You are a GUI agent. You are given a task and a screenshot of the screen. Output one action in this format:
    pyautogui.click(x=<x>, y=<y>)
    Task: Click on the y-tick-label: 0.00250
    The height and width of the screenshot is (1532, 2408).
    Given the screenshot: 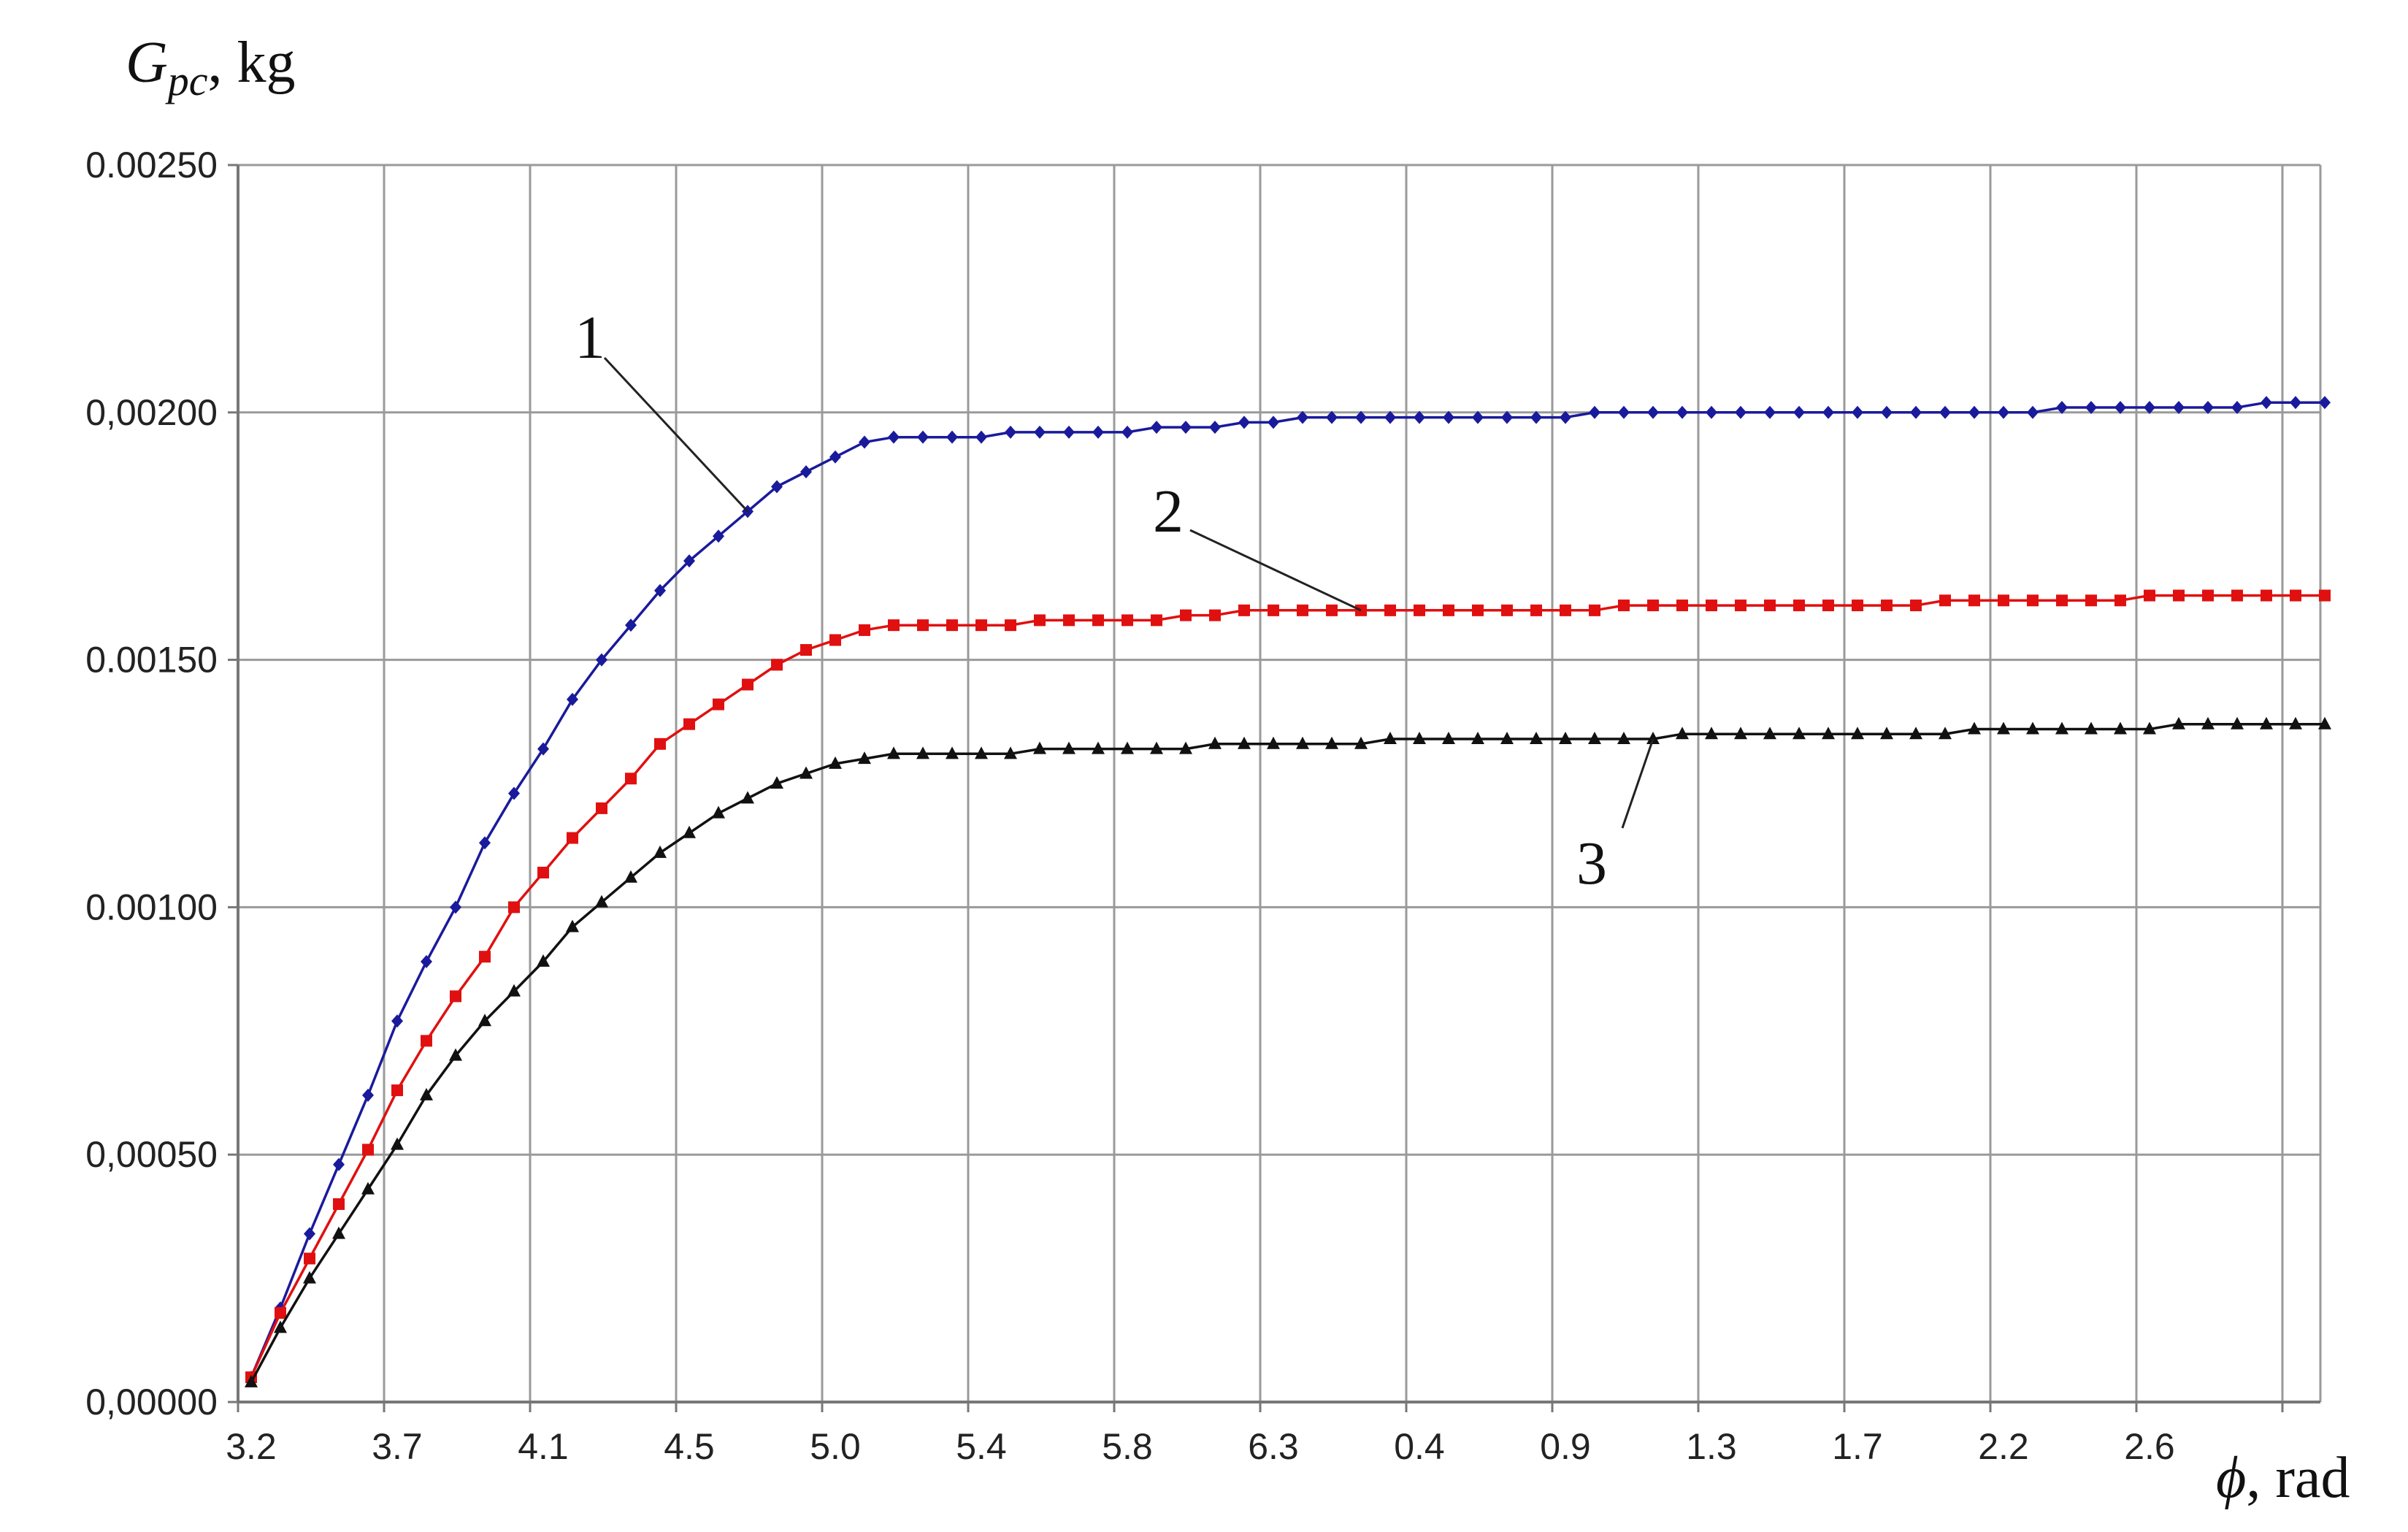 What is the action you would take?
    pyautogui.click(x=151, y=165)
    